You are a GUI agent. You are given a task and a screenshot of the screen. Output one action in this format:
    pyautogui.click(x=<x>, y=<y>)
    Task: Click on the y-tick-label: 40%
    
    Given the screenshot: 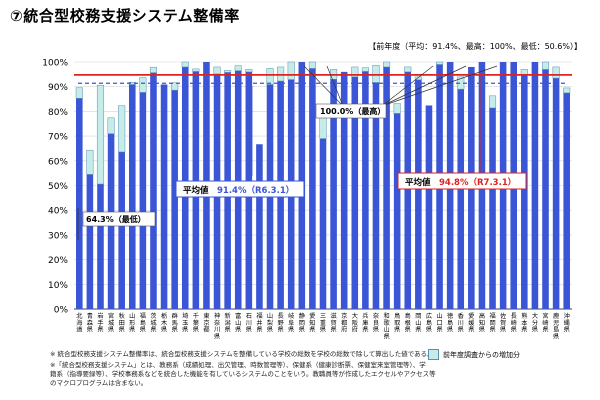 What is the action you would take?
    pyautogui.click(x=58, y=212)
    